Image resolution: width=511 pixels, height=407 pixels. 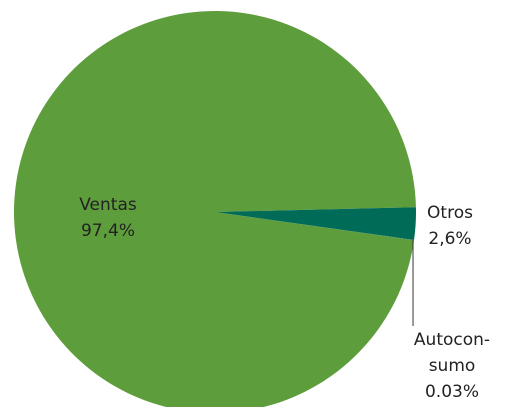 I want to click on value-label: 2,6%, so click(x=449, y=239).